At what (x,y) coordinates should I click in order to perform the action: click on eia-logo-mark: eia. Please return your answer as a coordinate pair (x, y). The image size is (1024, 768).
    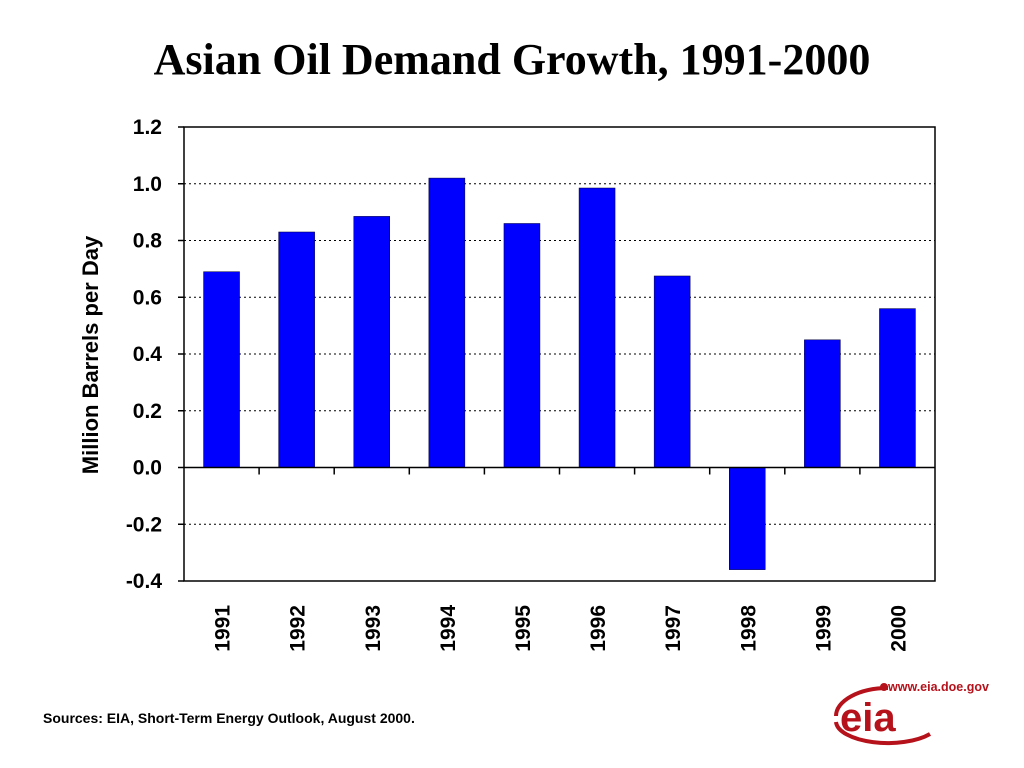
    Looking at the image, I should click on (883, 714).